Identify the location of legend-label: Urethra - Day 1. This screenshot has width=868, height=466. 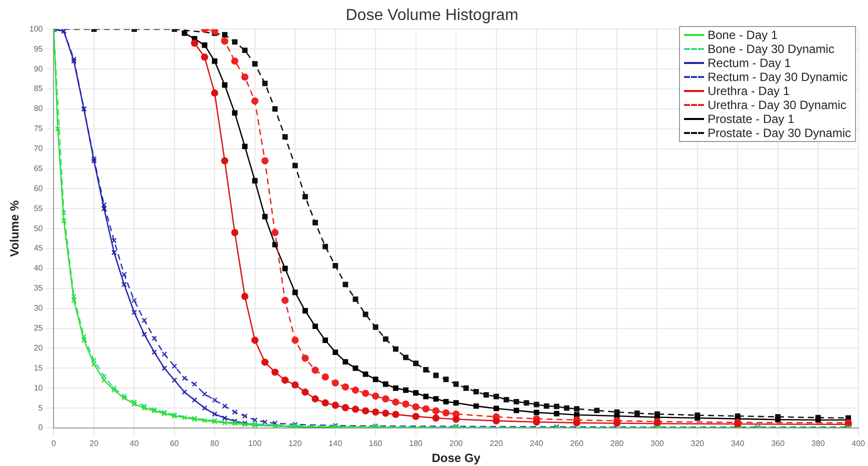
(749, 91).